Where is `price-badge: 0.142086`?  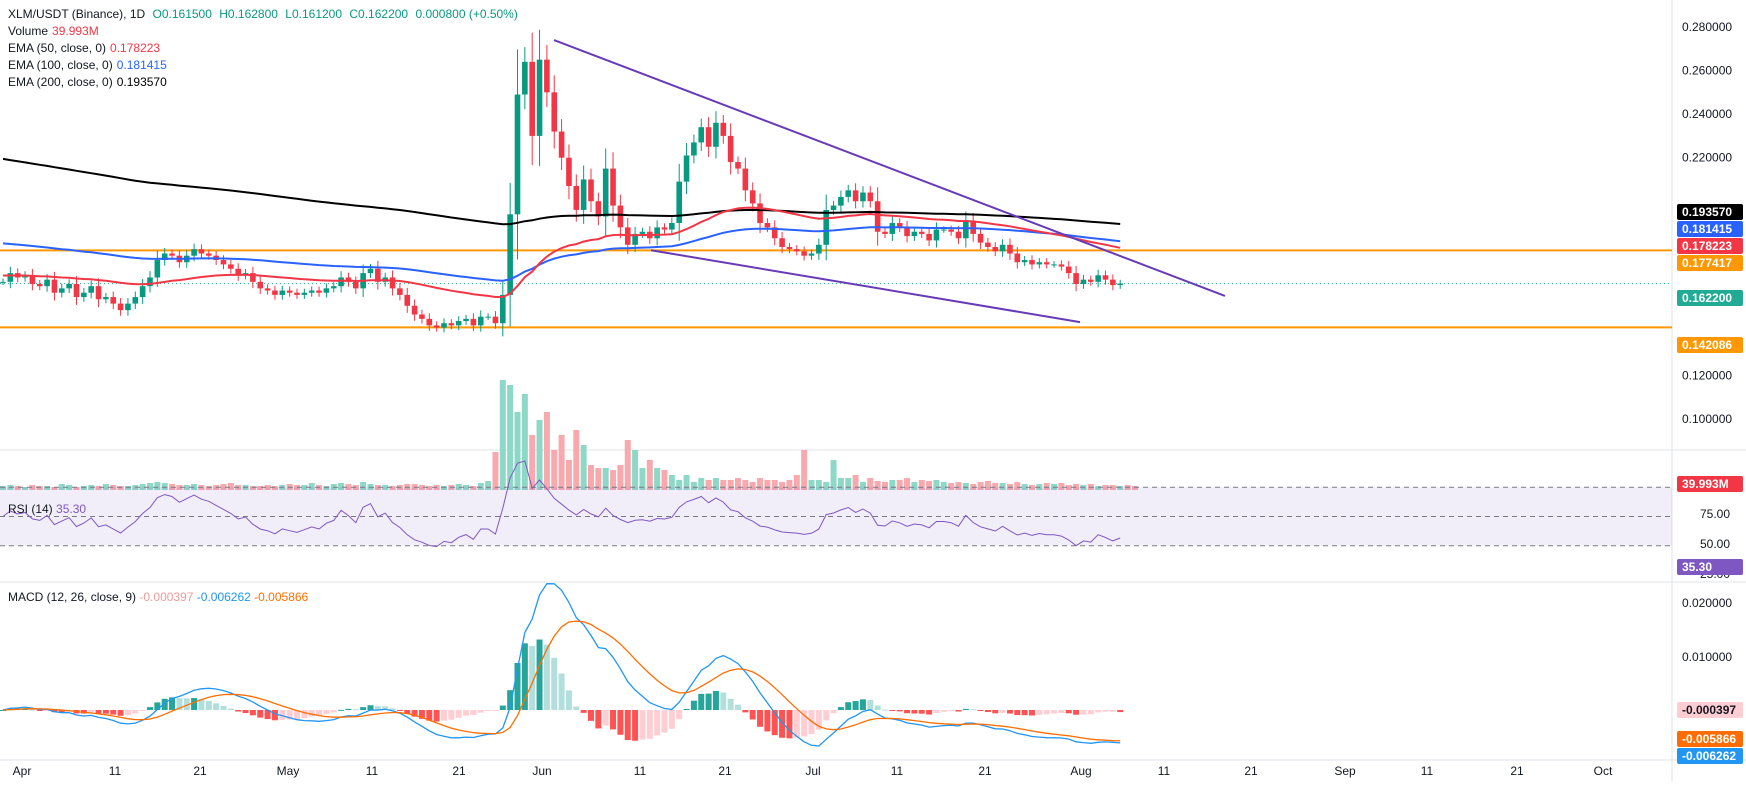 price-badge: 0.142086 is located at coordinates (1707, 345).